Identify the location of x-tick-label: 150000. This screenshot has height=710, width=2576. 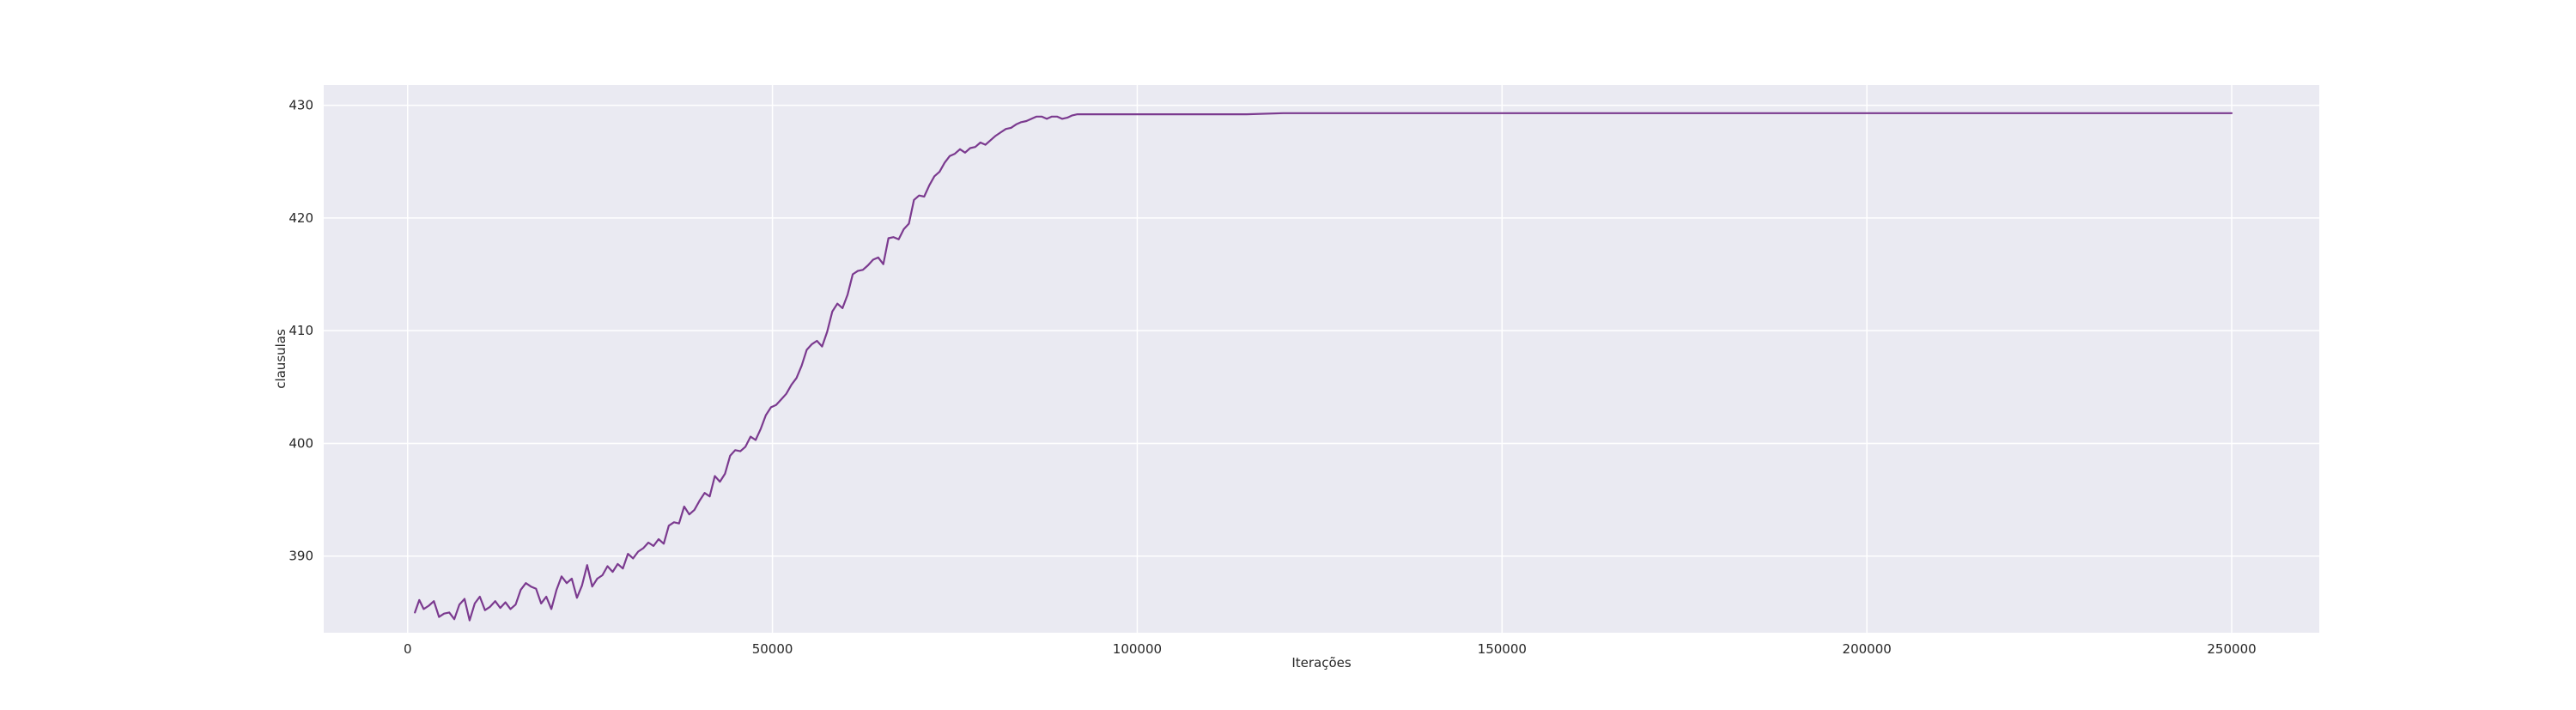
(1502, 649).